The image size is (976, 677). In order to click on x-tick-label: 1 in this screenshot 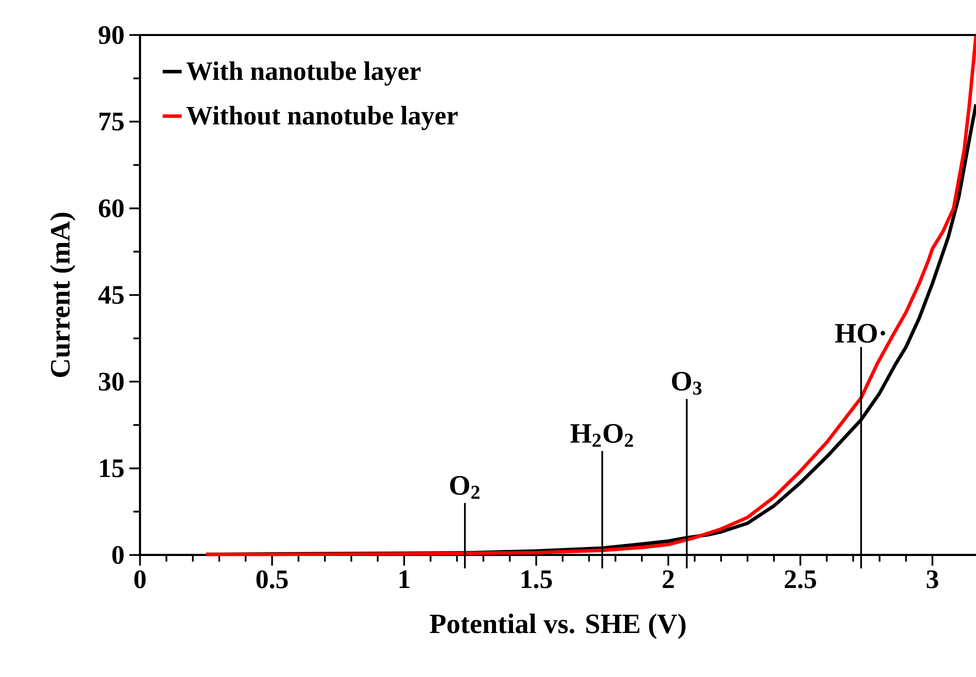, I will do `click(405, 579)`.